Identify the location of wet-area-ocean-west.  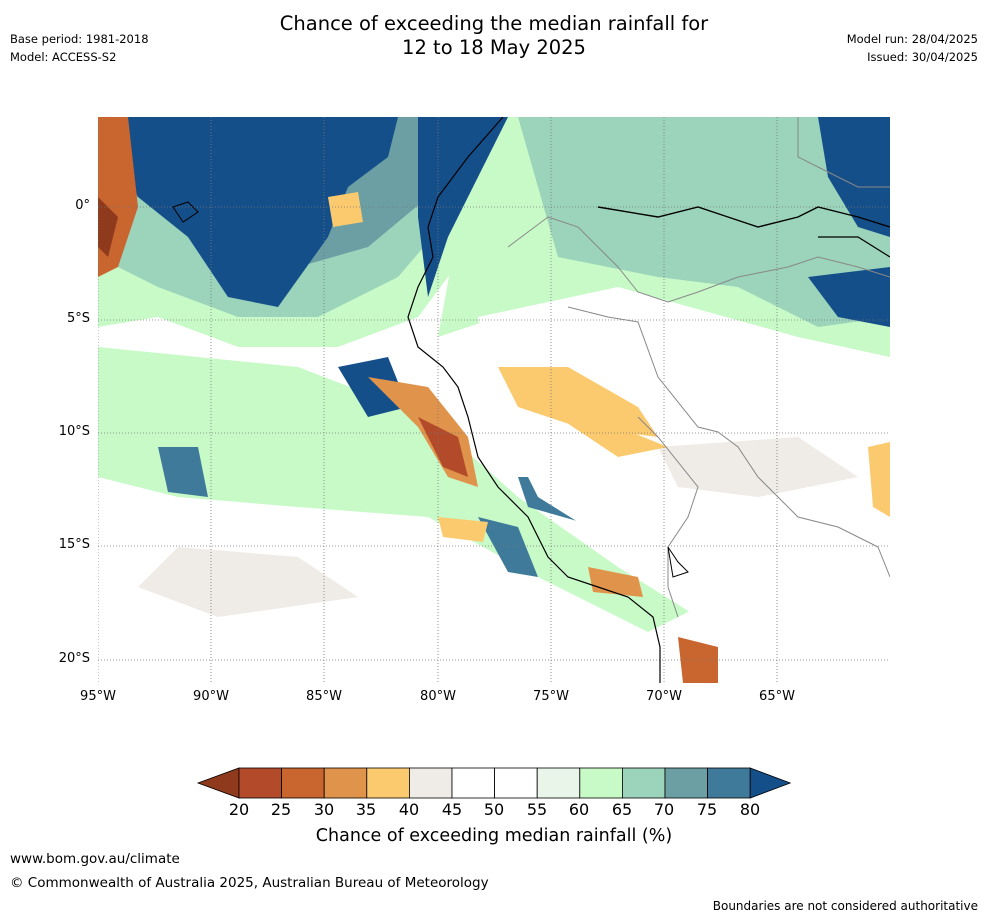
(183, 472).